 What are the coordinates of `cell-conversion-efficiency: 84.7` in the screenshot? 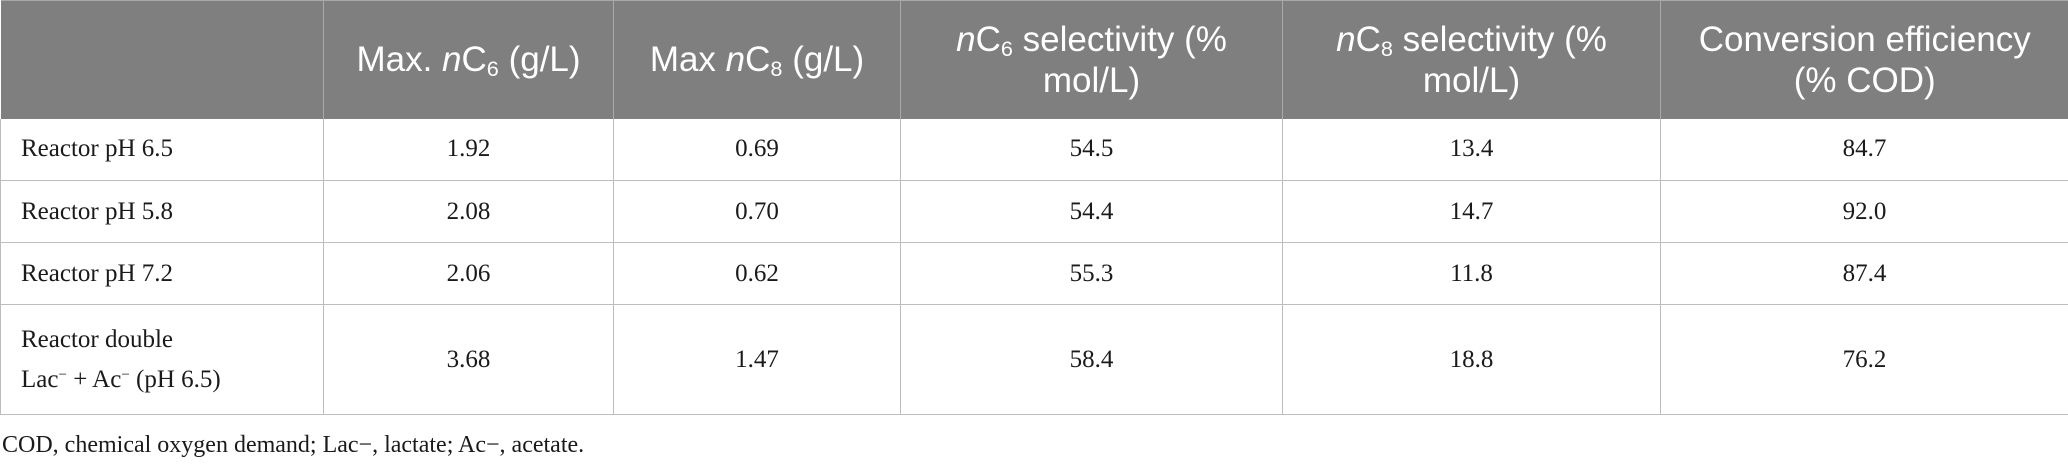 It's located at (1864, 149).